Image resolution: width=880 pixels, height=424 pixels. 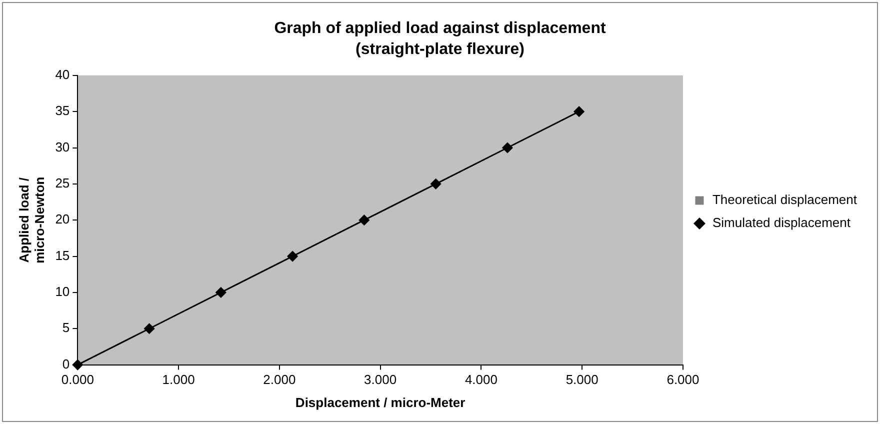 I want to click on y-tick-label: 5, so click(x=66, y=328).